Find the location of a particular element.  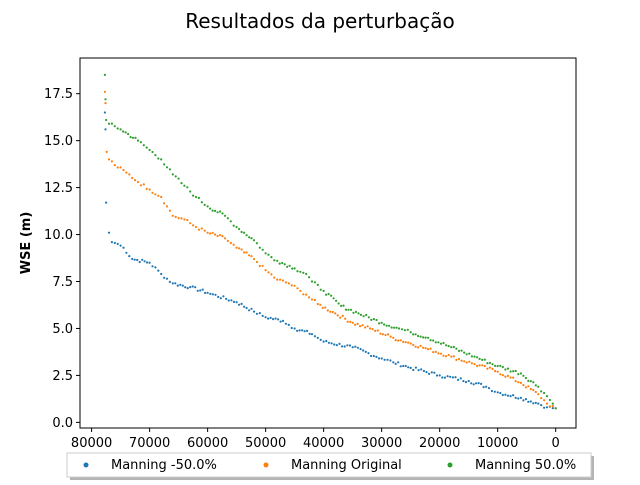

y-tick-label: 0.0 is located at coordinates (62, 423).